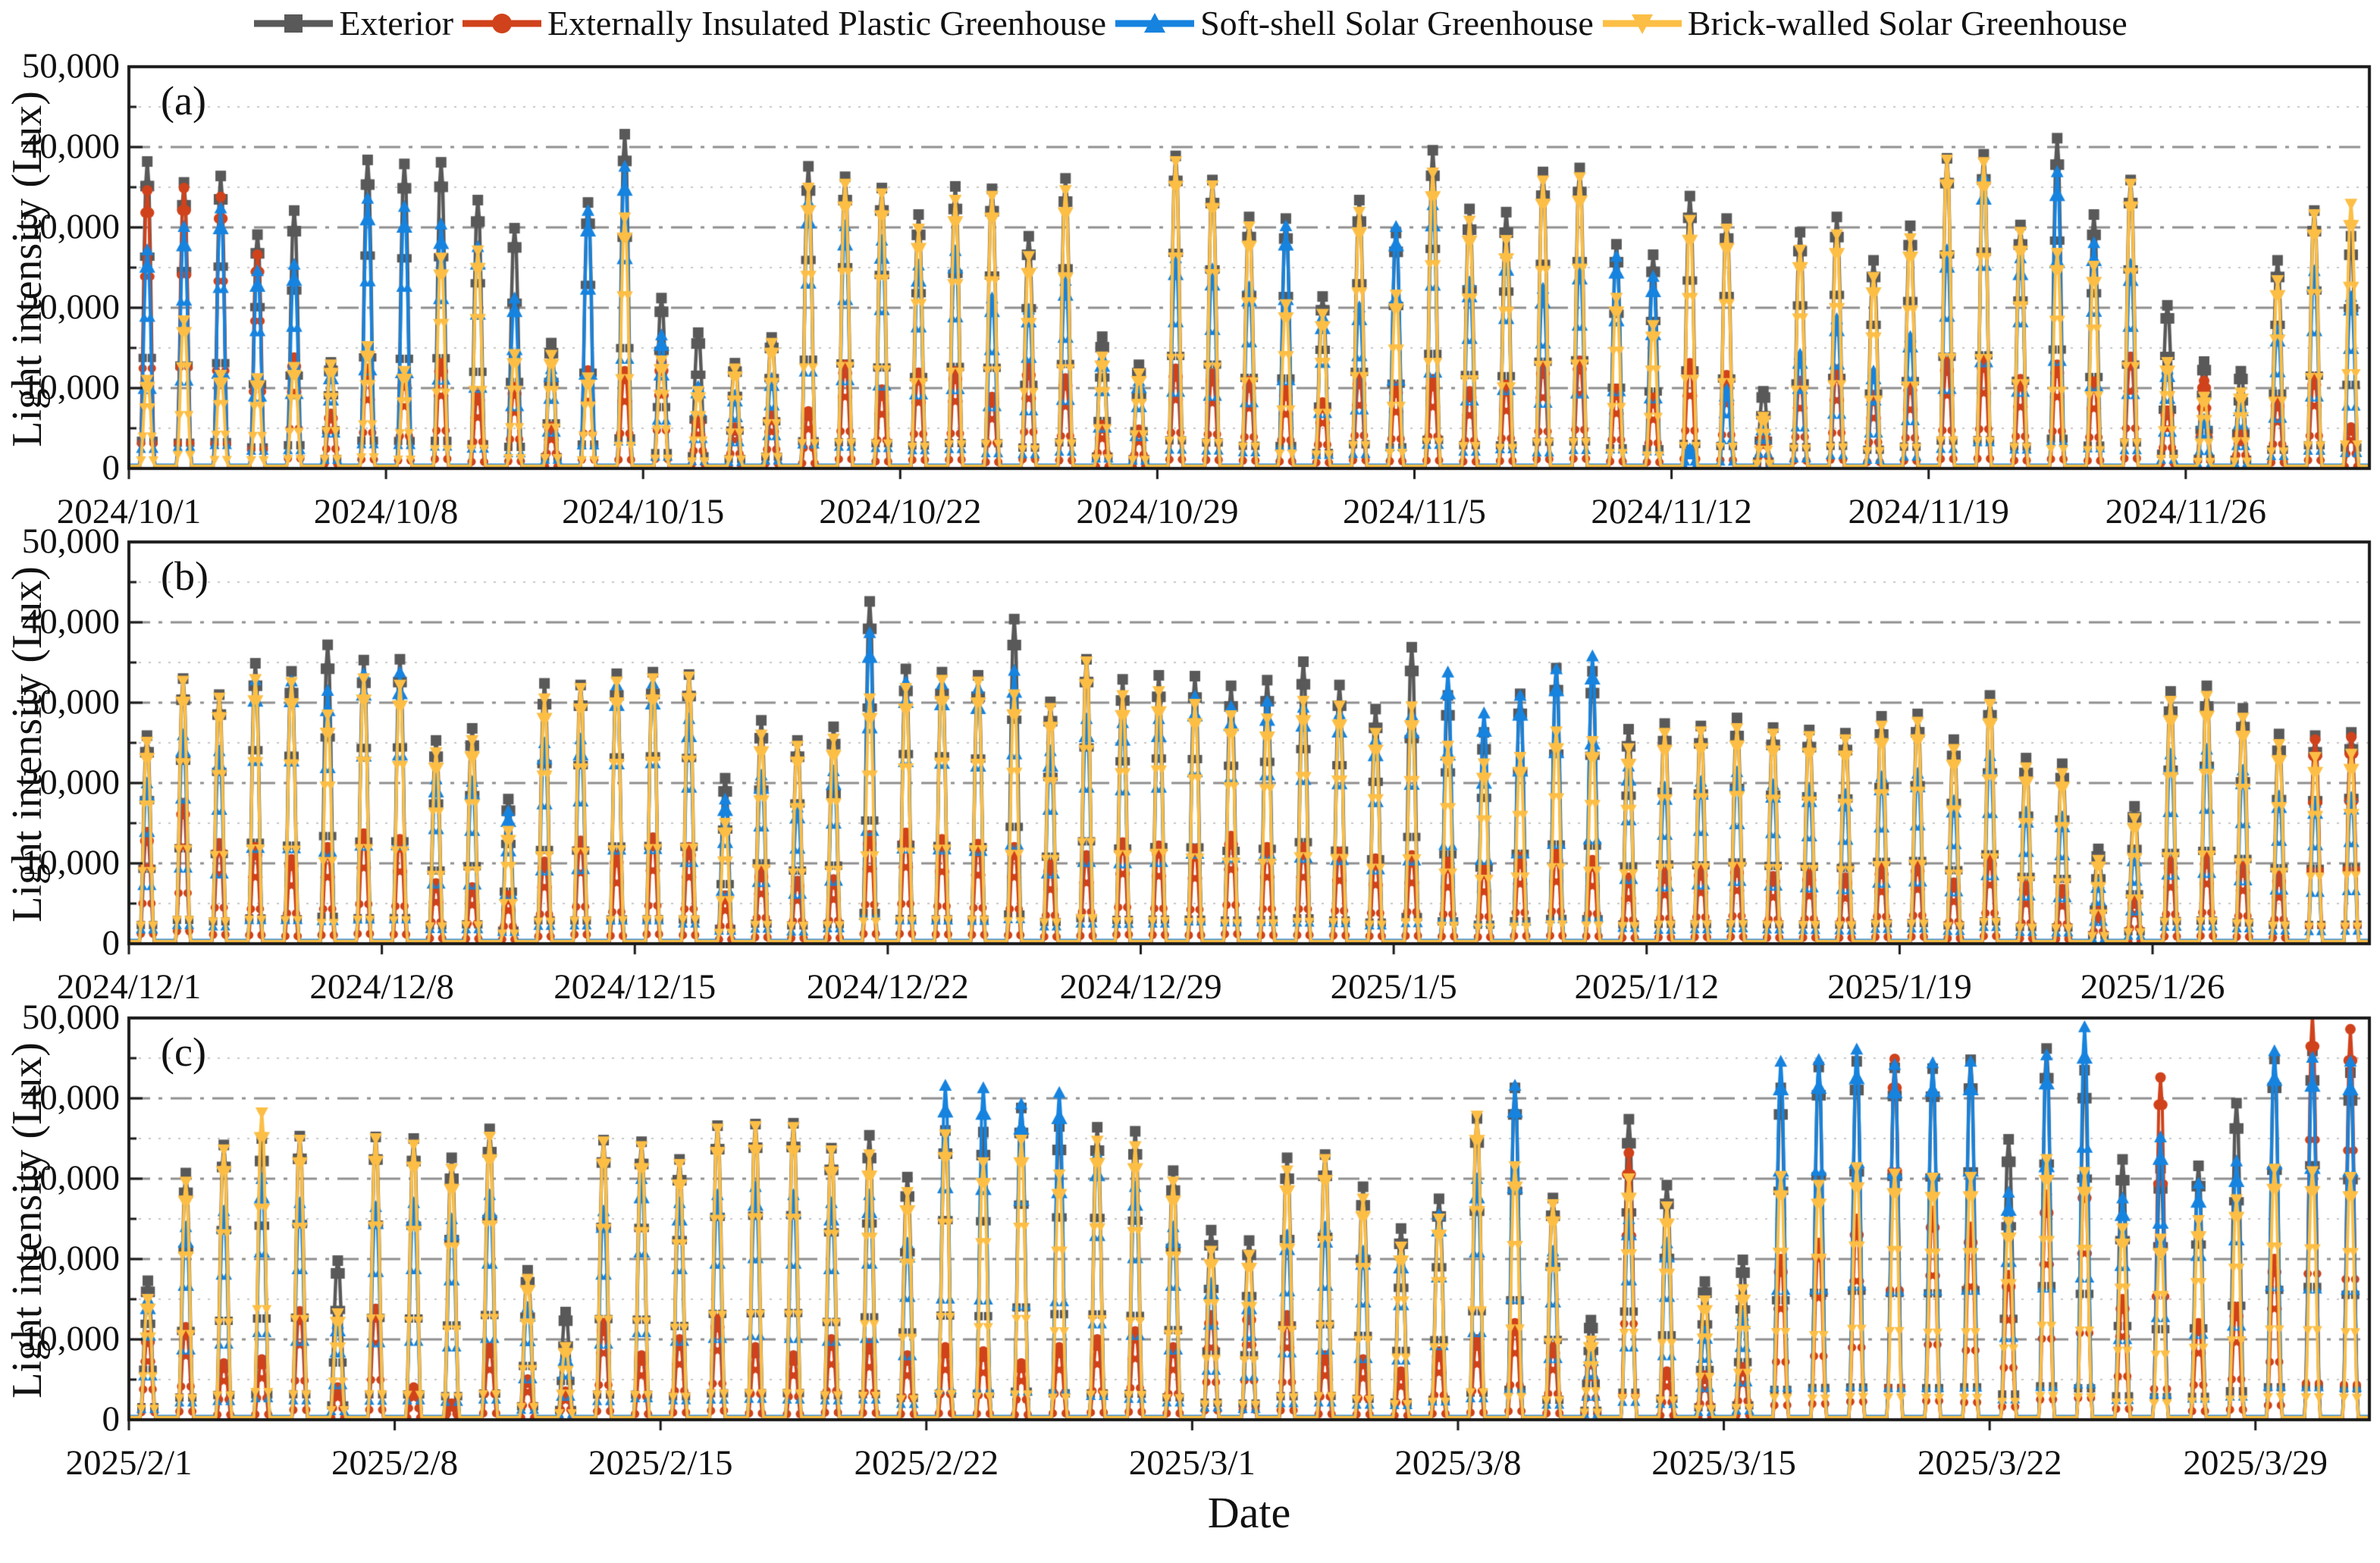  I want to click on x-tick-label: 2025/1/19, so click(1899, 987).